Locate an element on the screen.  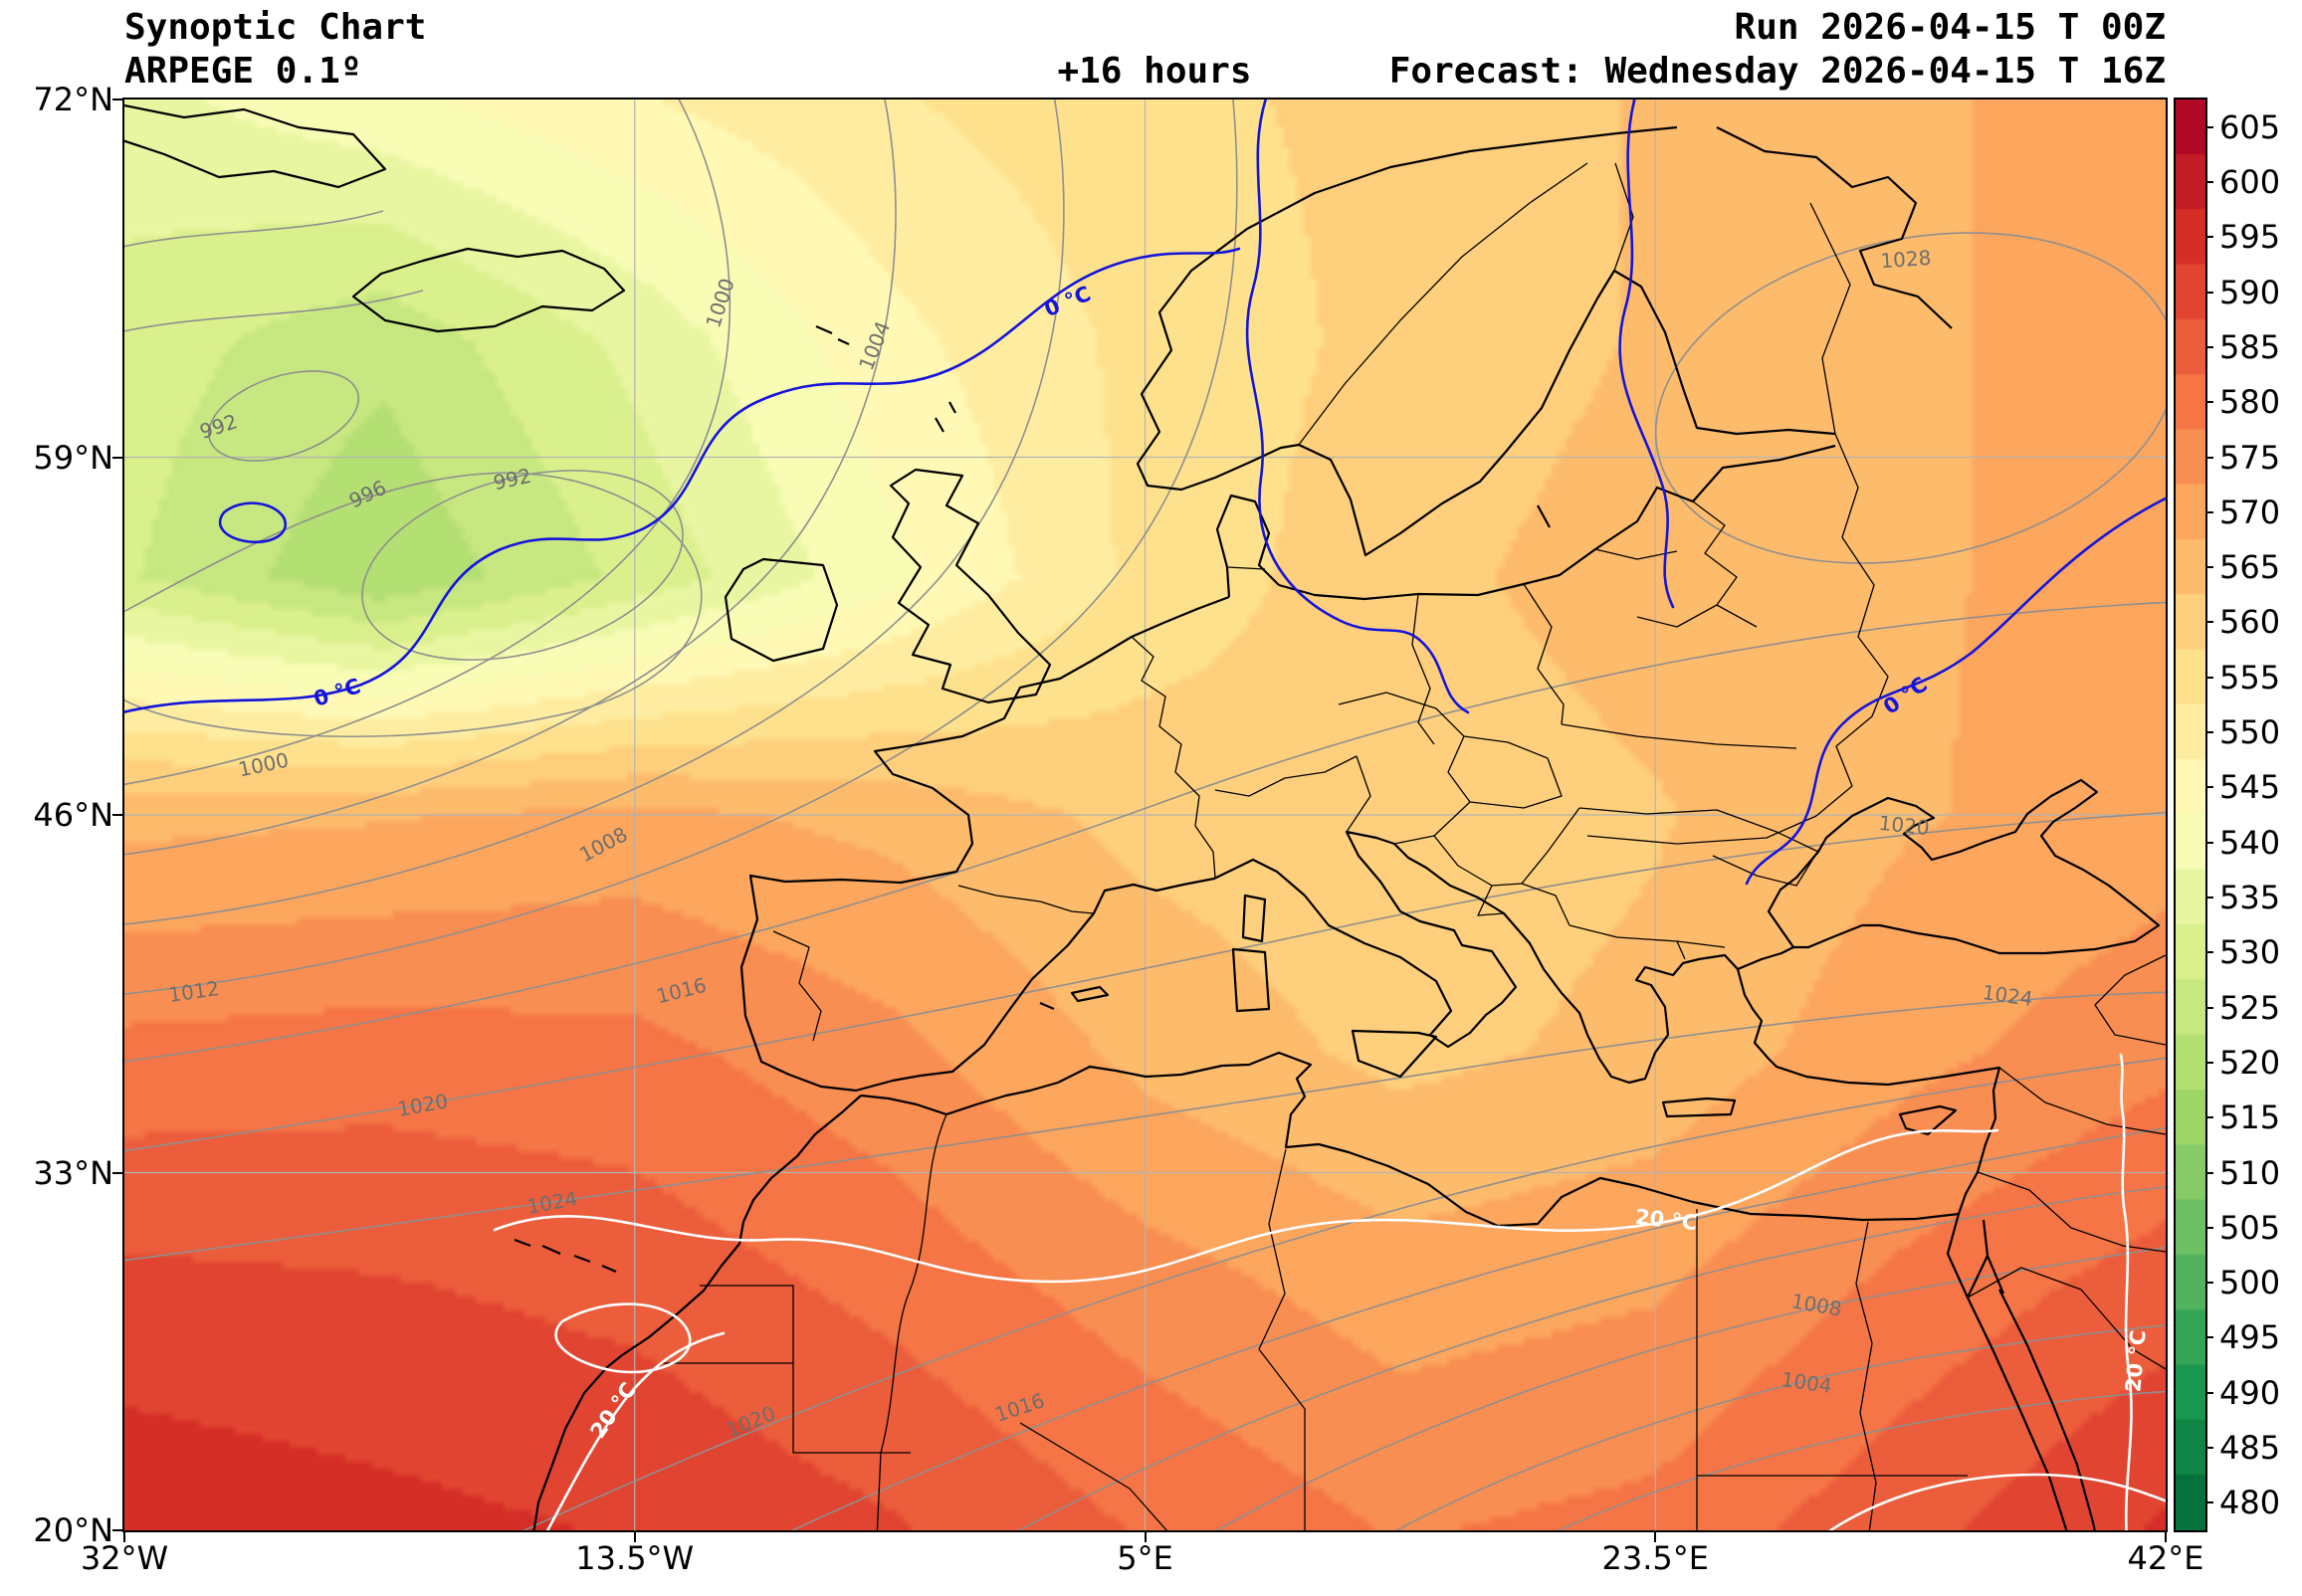
lat-tick-label: 46°N is located at coordinates (73, 815).